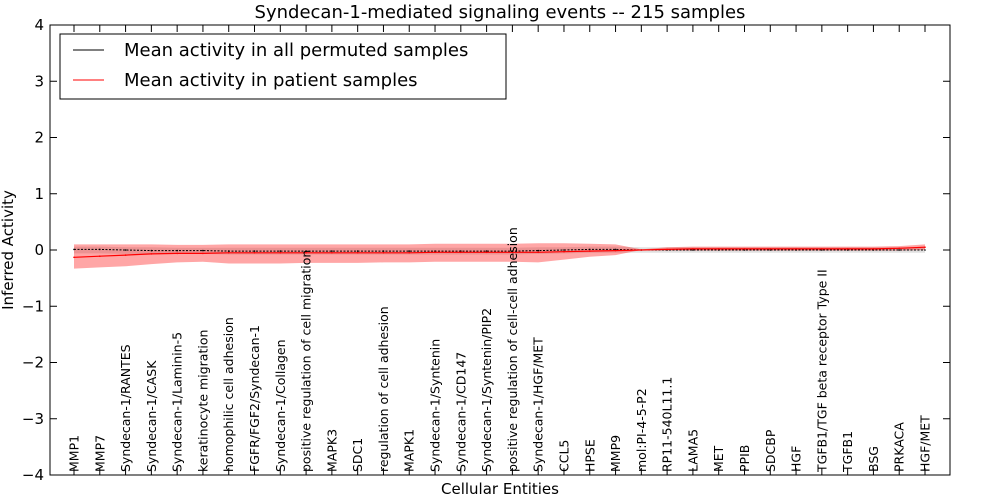 This screenshot has height=500, width=1000. What do you see at coordinates (33, 306) in the screenshot?
I see `y-tick-label: −1` at bounding box center [33, 306].